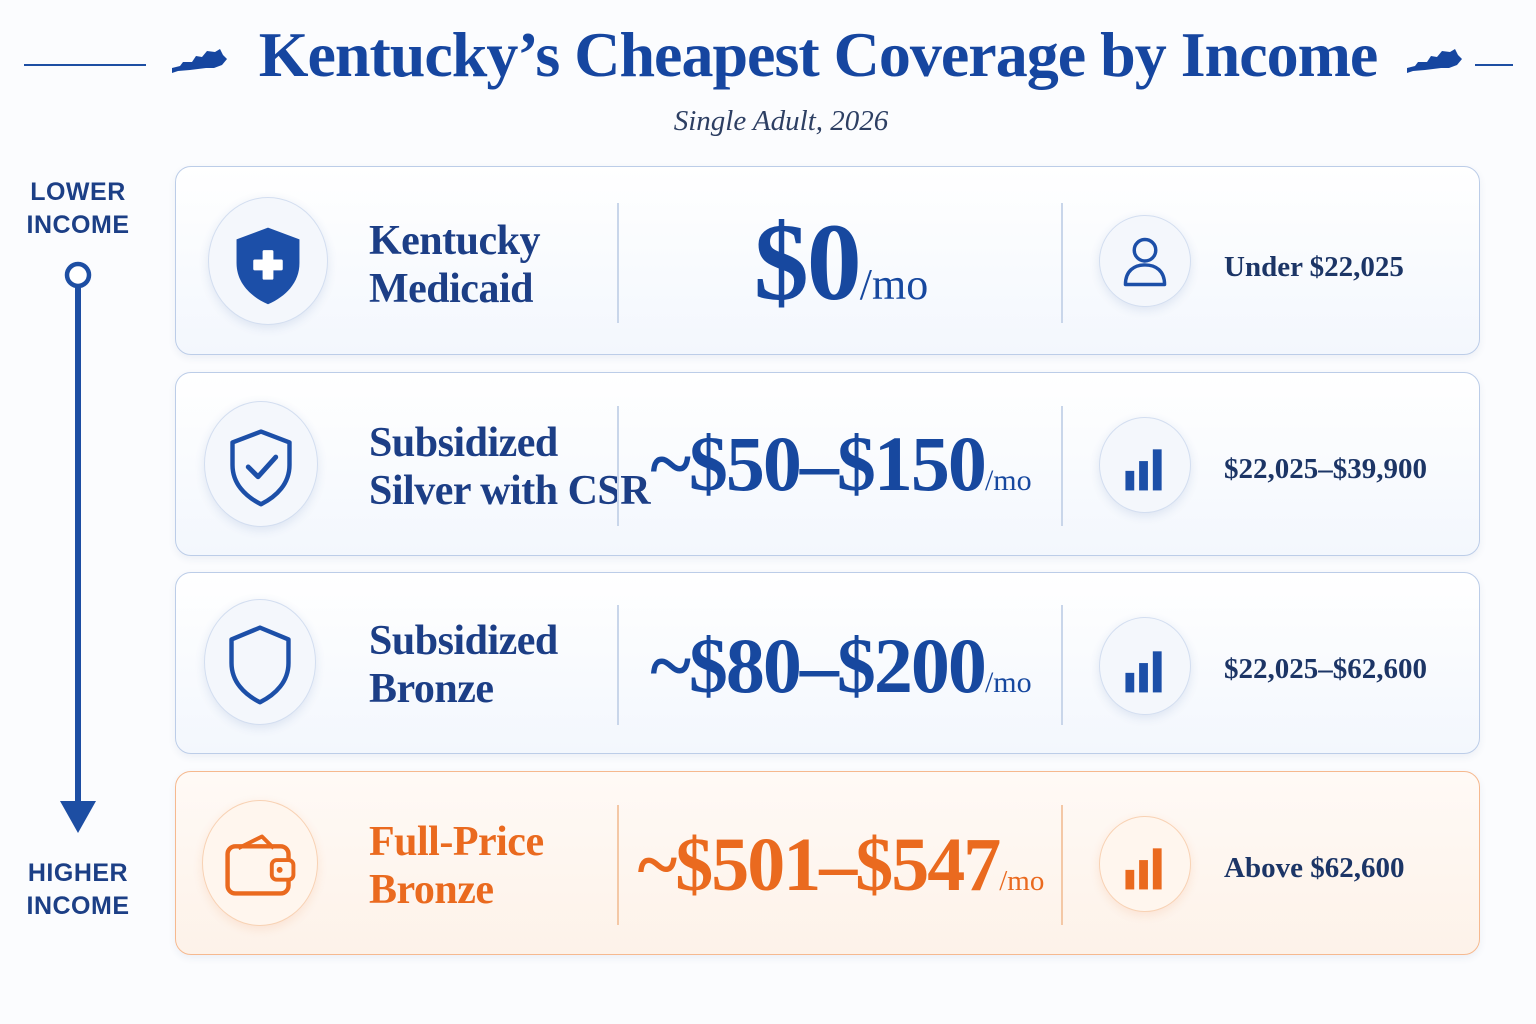 This screenshot has height=1024, width=1536. What do you see at coordinates (818, 463) in the screenshot?
I see `price-amount: ~$50–$150` at bounding box center [818, 463].